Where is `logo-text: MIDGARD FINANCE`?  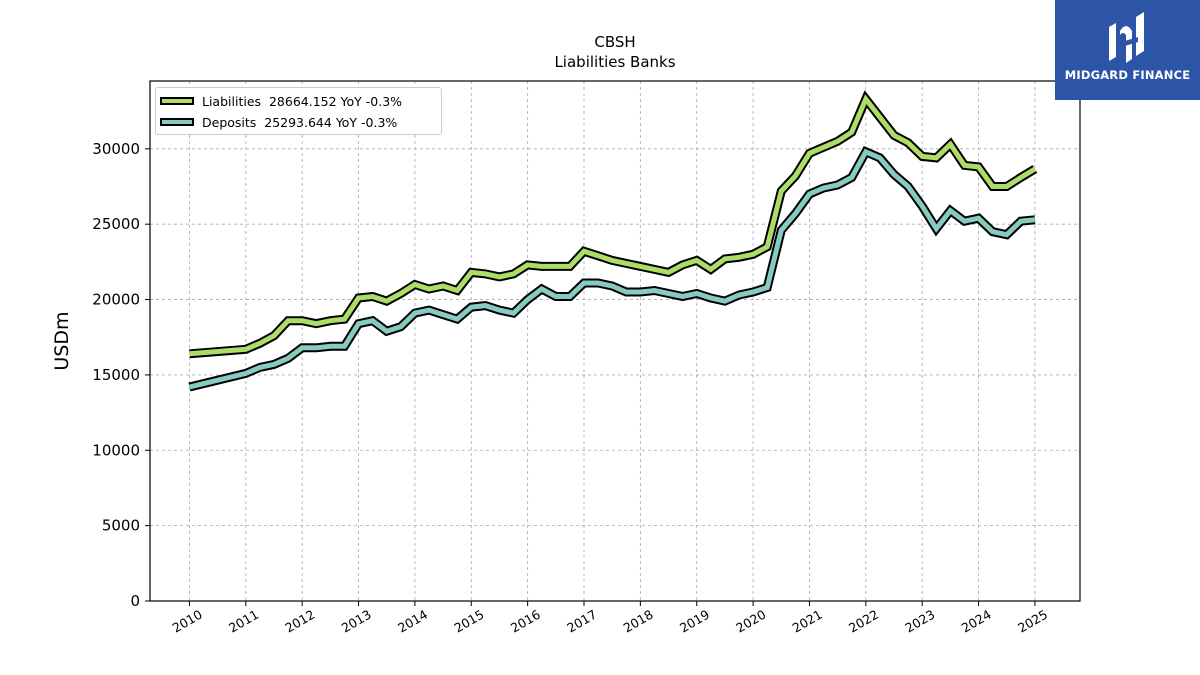 logo-text: MIDGARD FINANCE is located at coordinates (1127, 75).